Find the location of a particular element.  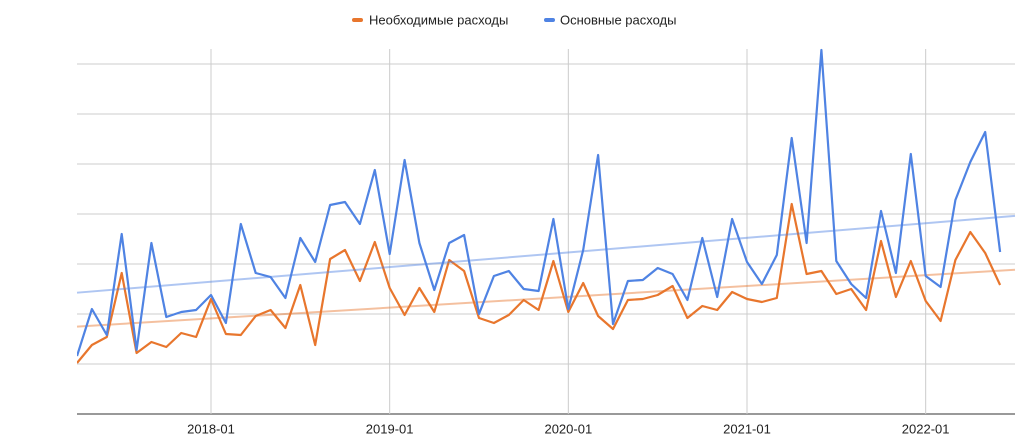

legend-label: Необходимые расходы is located at coordinates (438, 19).